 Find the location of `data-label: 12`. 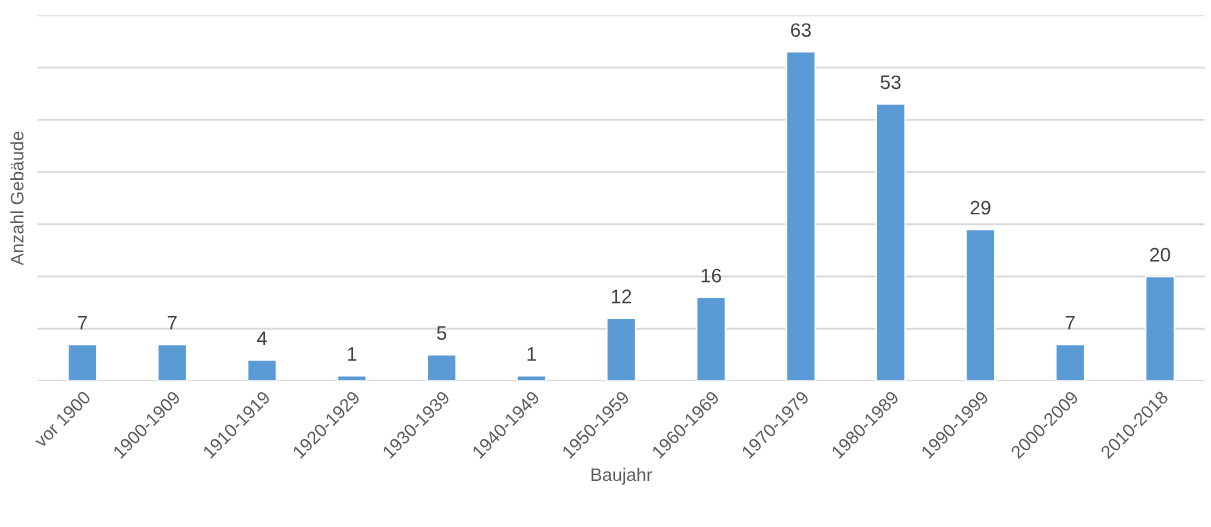

data-label: 12 is located at coordinates (621, 296).